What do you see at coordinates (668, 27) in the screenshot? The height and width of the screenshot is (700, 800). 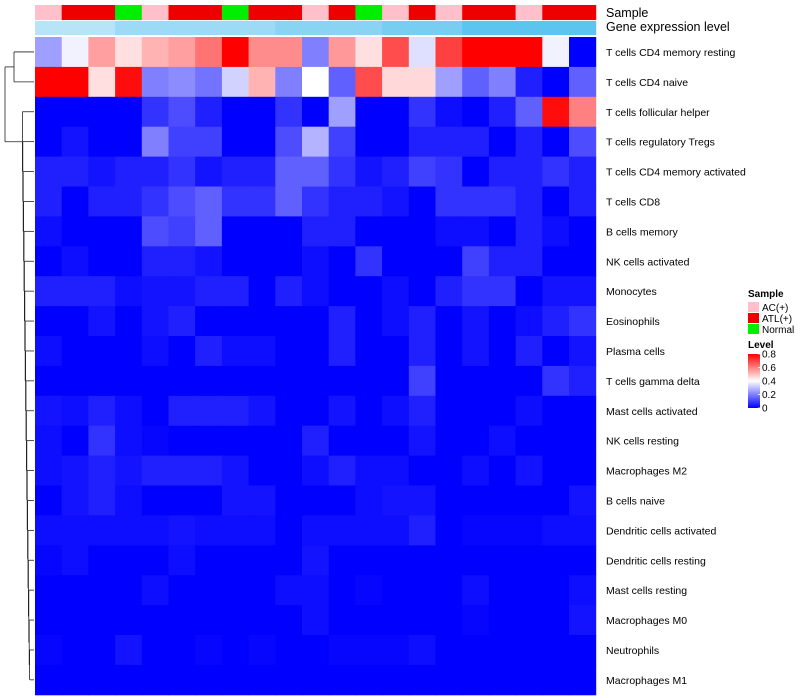 I see `expression-annotation-label: Gene expression level` at bounding box center [668, 27].